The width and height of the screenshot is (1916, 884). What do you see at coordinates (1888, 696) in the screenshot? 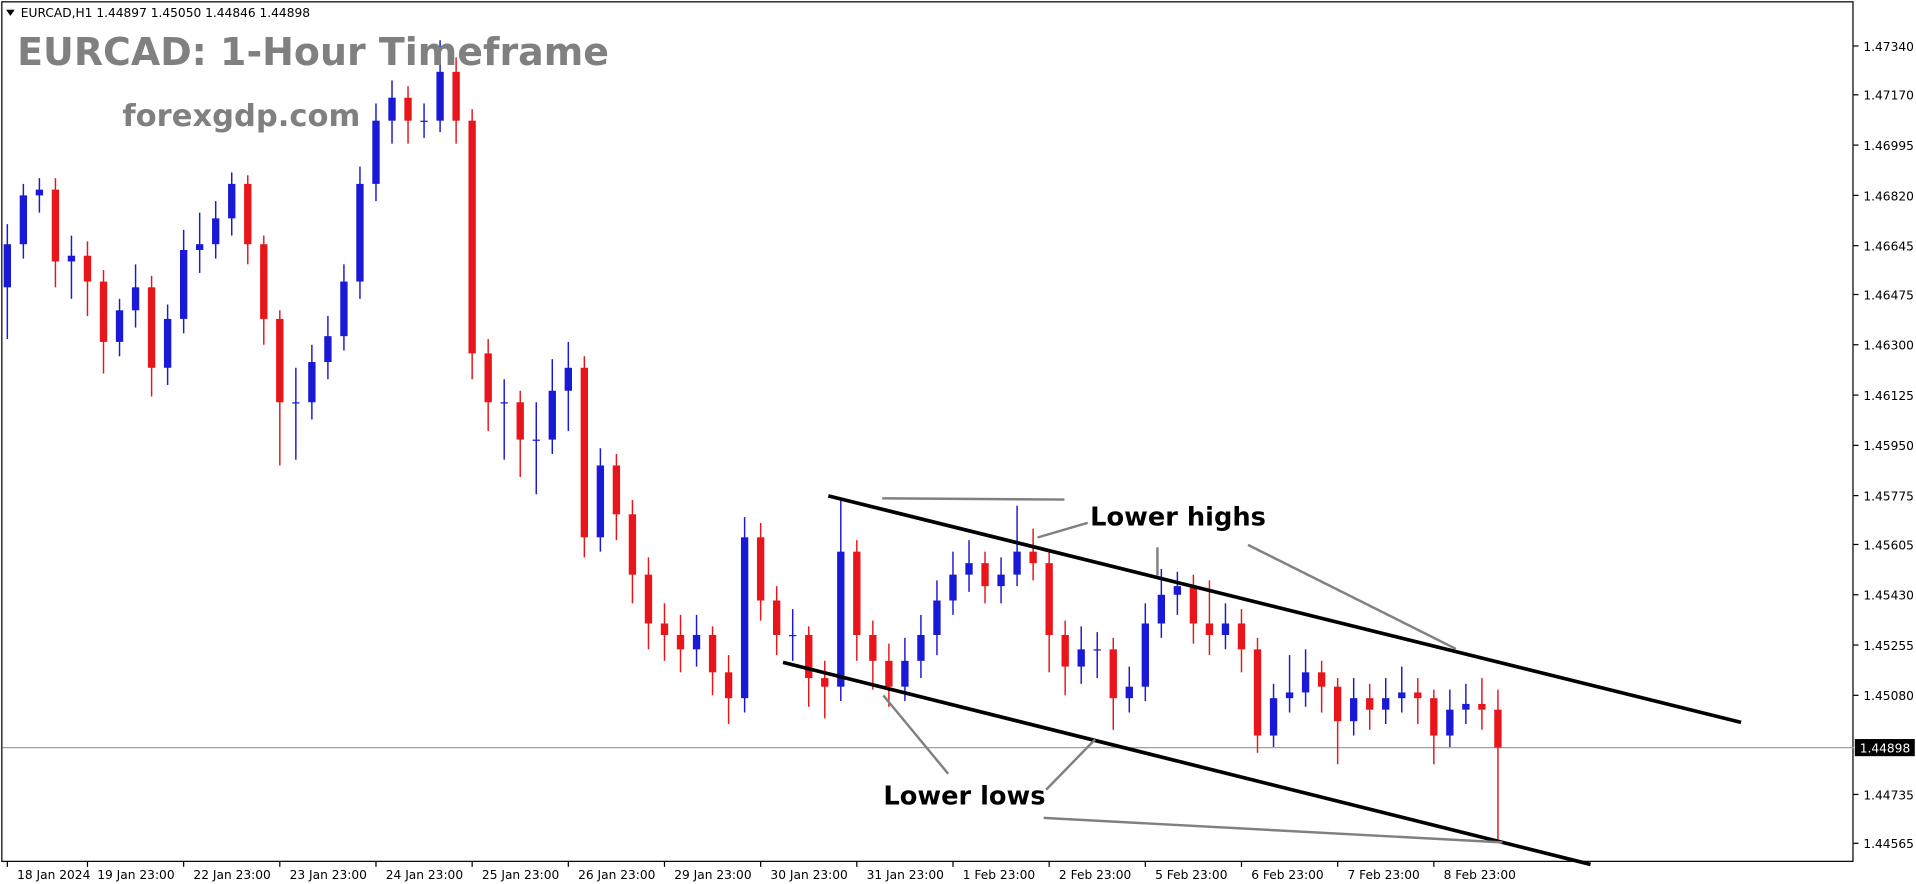
I see `y-tick-label: 1.45080` at bounding box center [1888, 696].